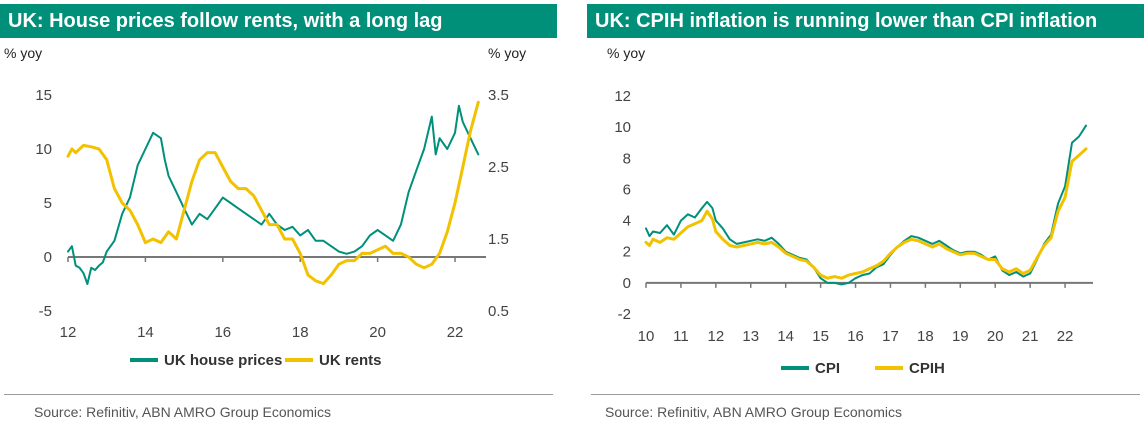 Image resolution: width=1147 pixels, height=426 pixels. I want to click on legend-label: UK house prices, so click(223, 360).